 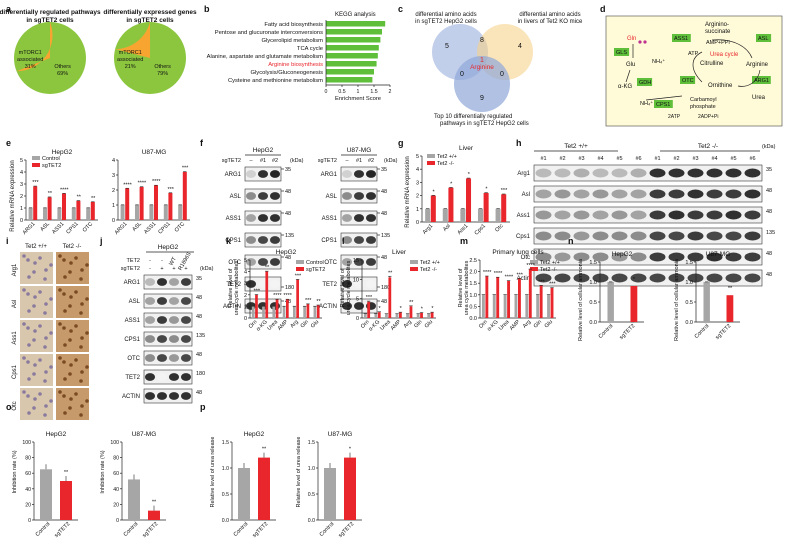 I want to click on blot-row-label: ACTIN, so click(x=328, y=307).